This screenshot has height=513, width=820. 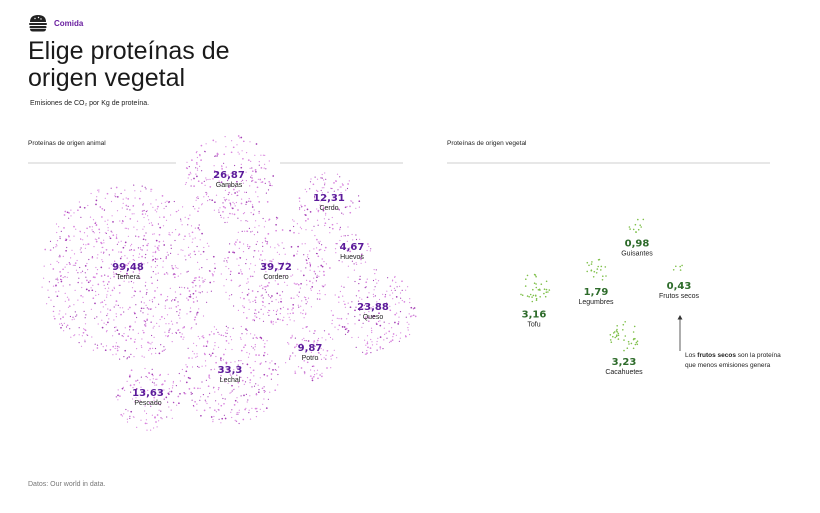 I want to click on bubble-cacahuetes, so click(x=624, y=336).